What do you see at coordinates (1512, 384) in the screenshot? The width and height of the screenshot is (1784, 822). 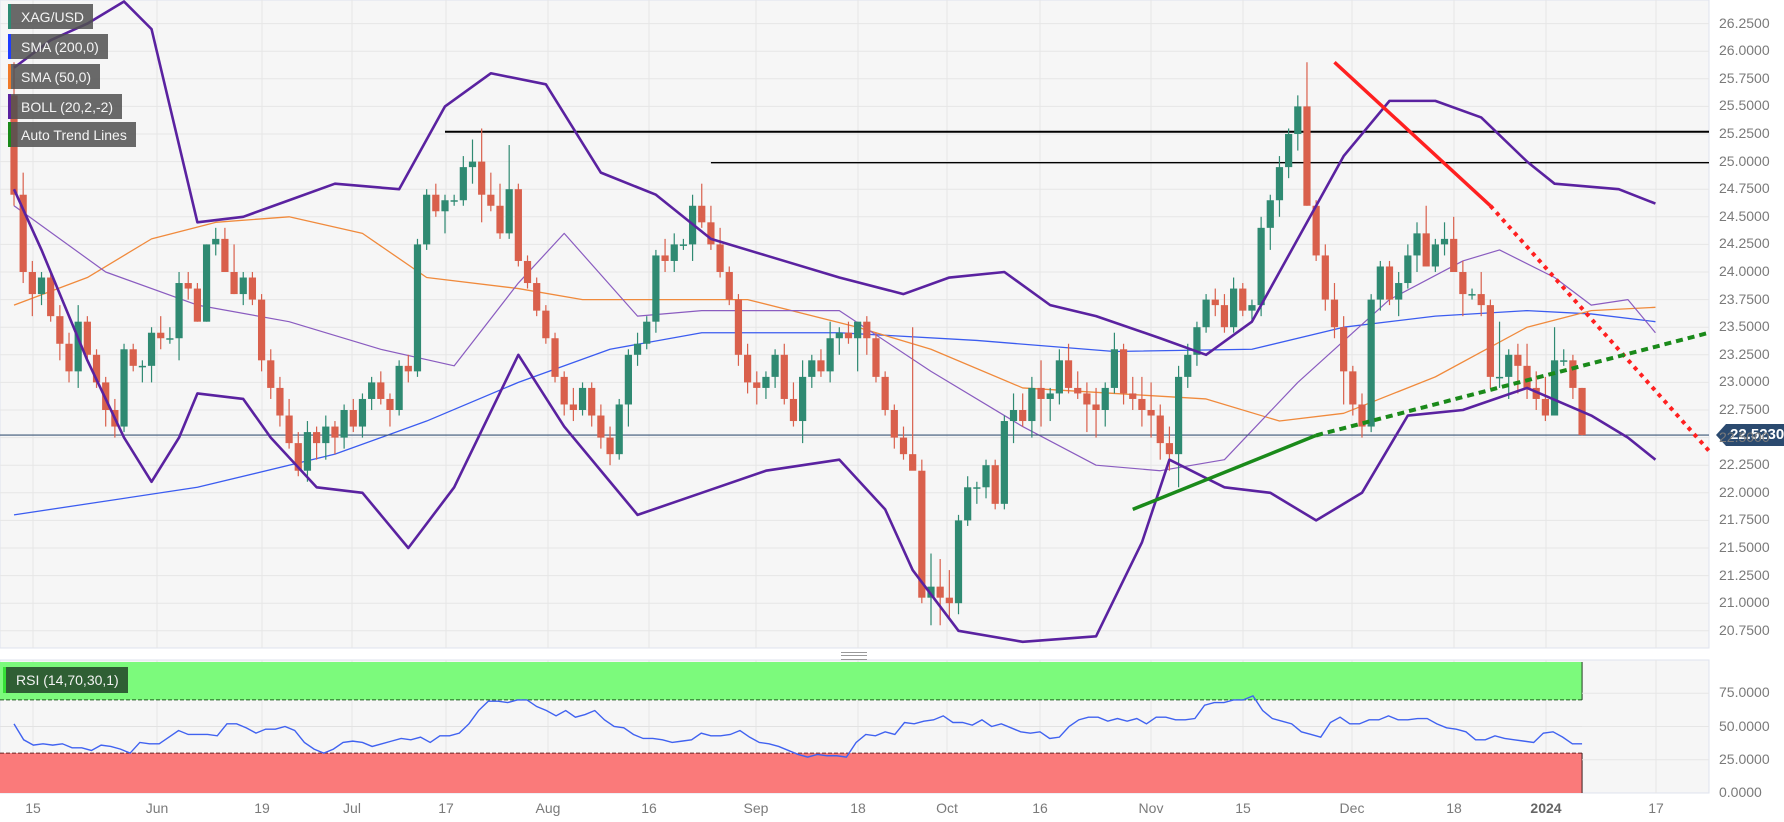 I see `uptrend-projection` at bounding box center [1512, 384].